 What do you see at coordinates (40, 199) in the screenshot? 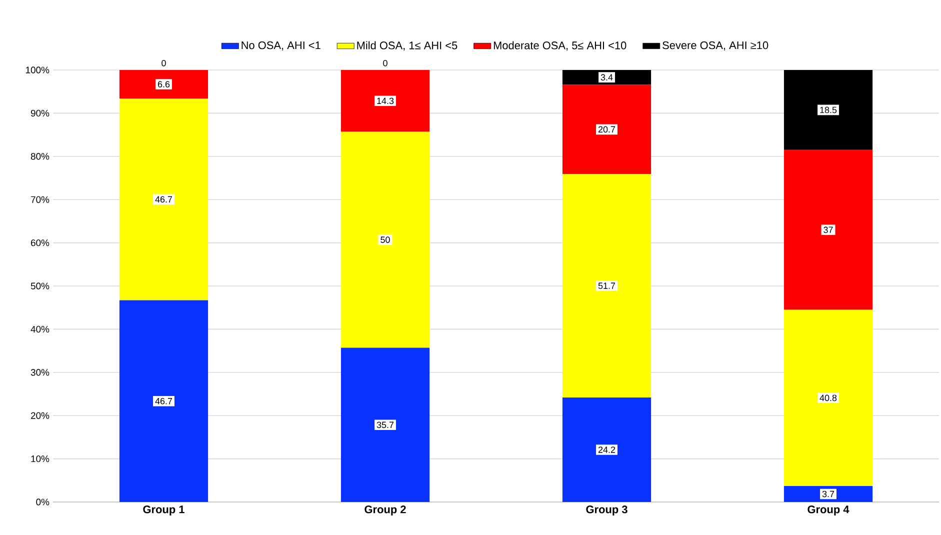
I see `y-tick-label: 70%` at bounding box center [40, 199].